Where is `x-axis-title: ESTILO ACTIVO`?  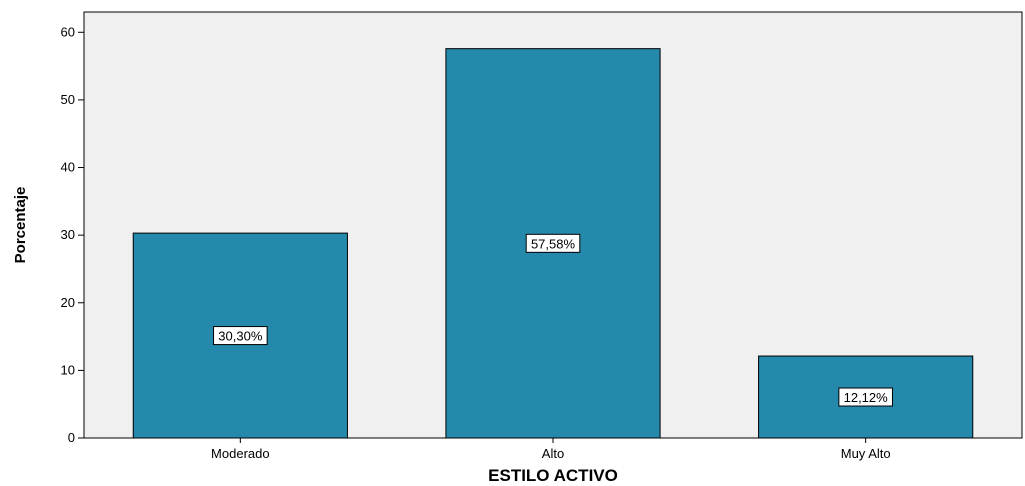 x-axis-title: ESTILO ACTIVO is located at coordinates (553, 475).